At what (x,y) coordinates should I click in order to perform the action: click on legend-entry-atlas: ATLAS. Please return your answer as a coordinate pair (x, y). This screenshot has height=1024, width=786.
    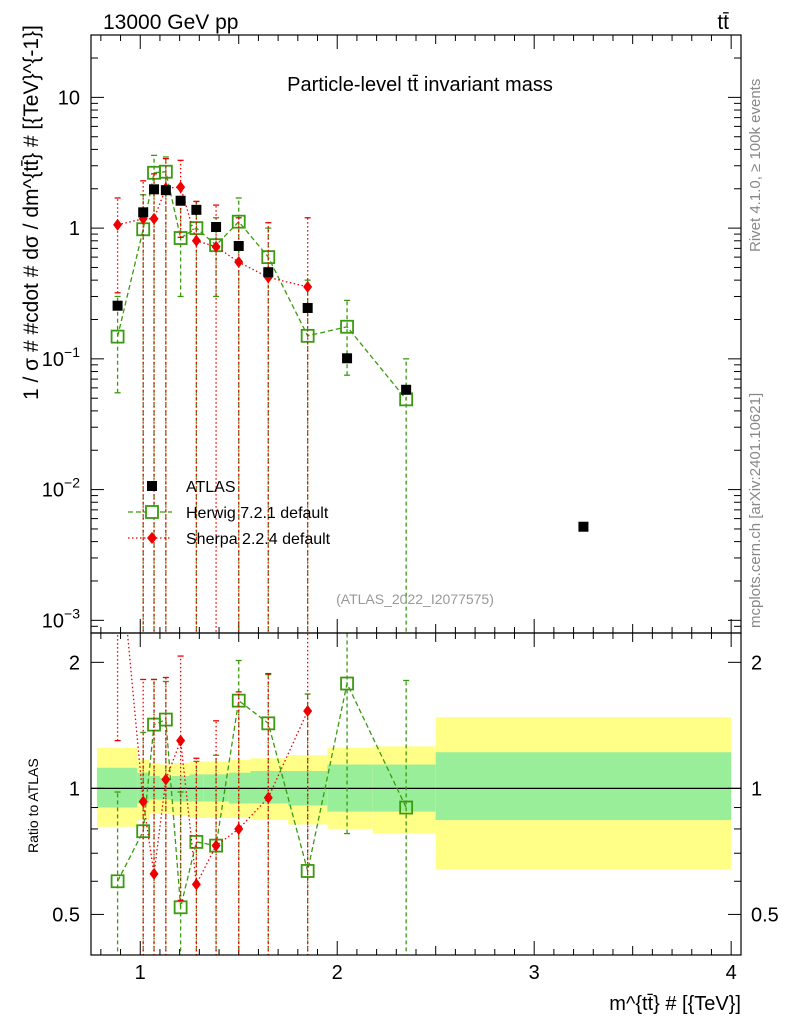
    Looking at the image, I should click on (191, 487).